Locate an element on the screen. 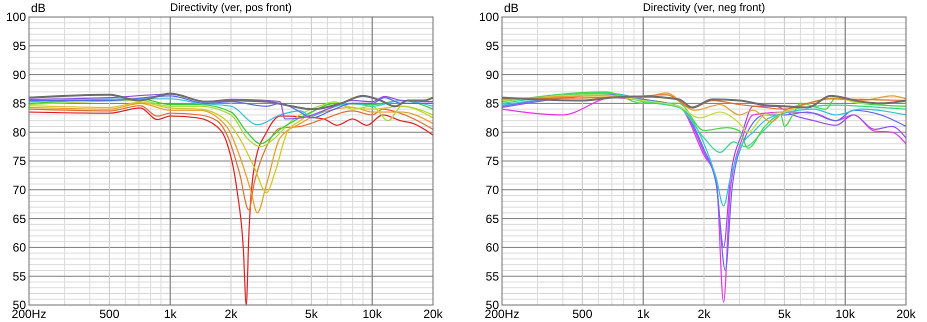 This screenshot has width=927, height=322. chart-title: Directivity (ver, pos front) is located at coordinates (231, 8).